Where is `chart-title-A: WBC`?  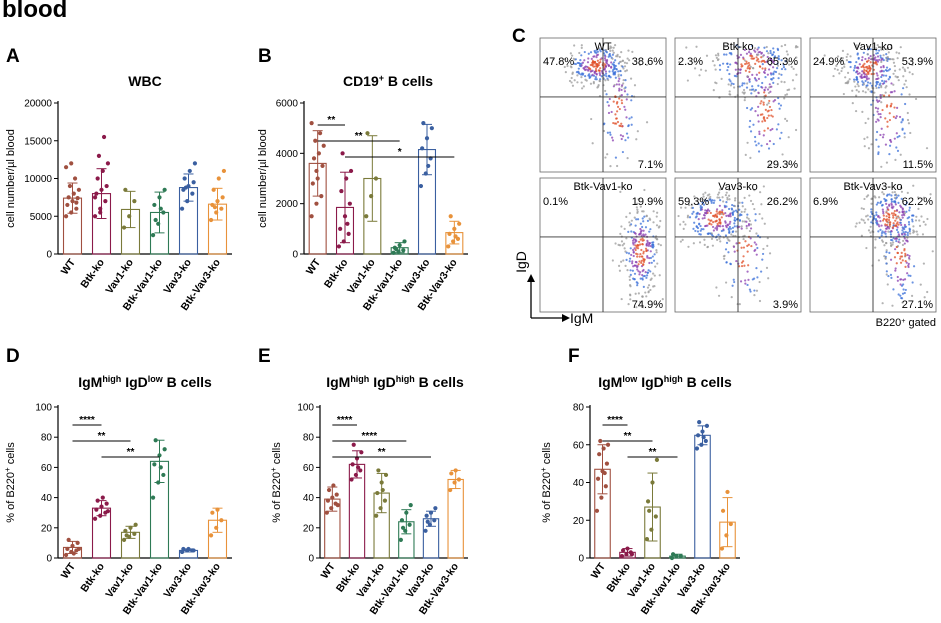 chart-title-A: WBC is located at coordinates (144, 81).